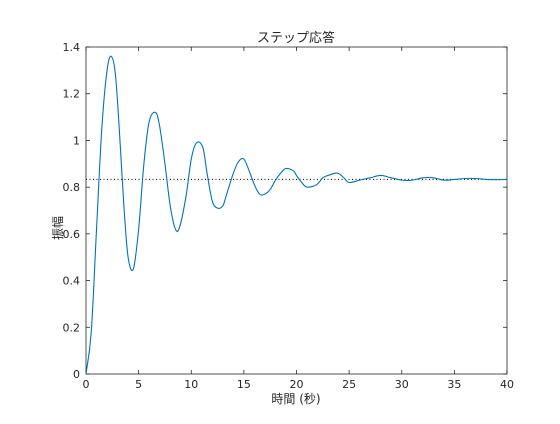 This screenshot has width=560, height=424. I want to click on x-tick-label: 40, so click(507, 384).